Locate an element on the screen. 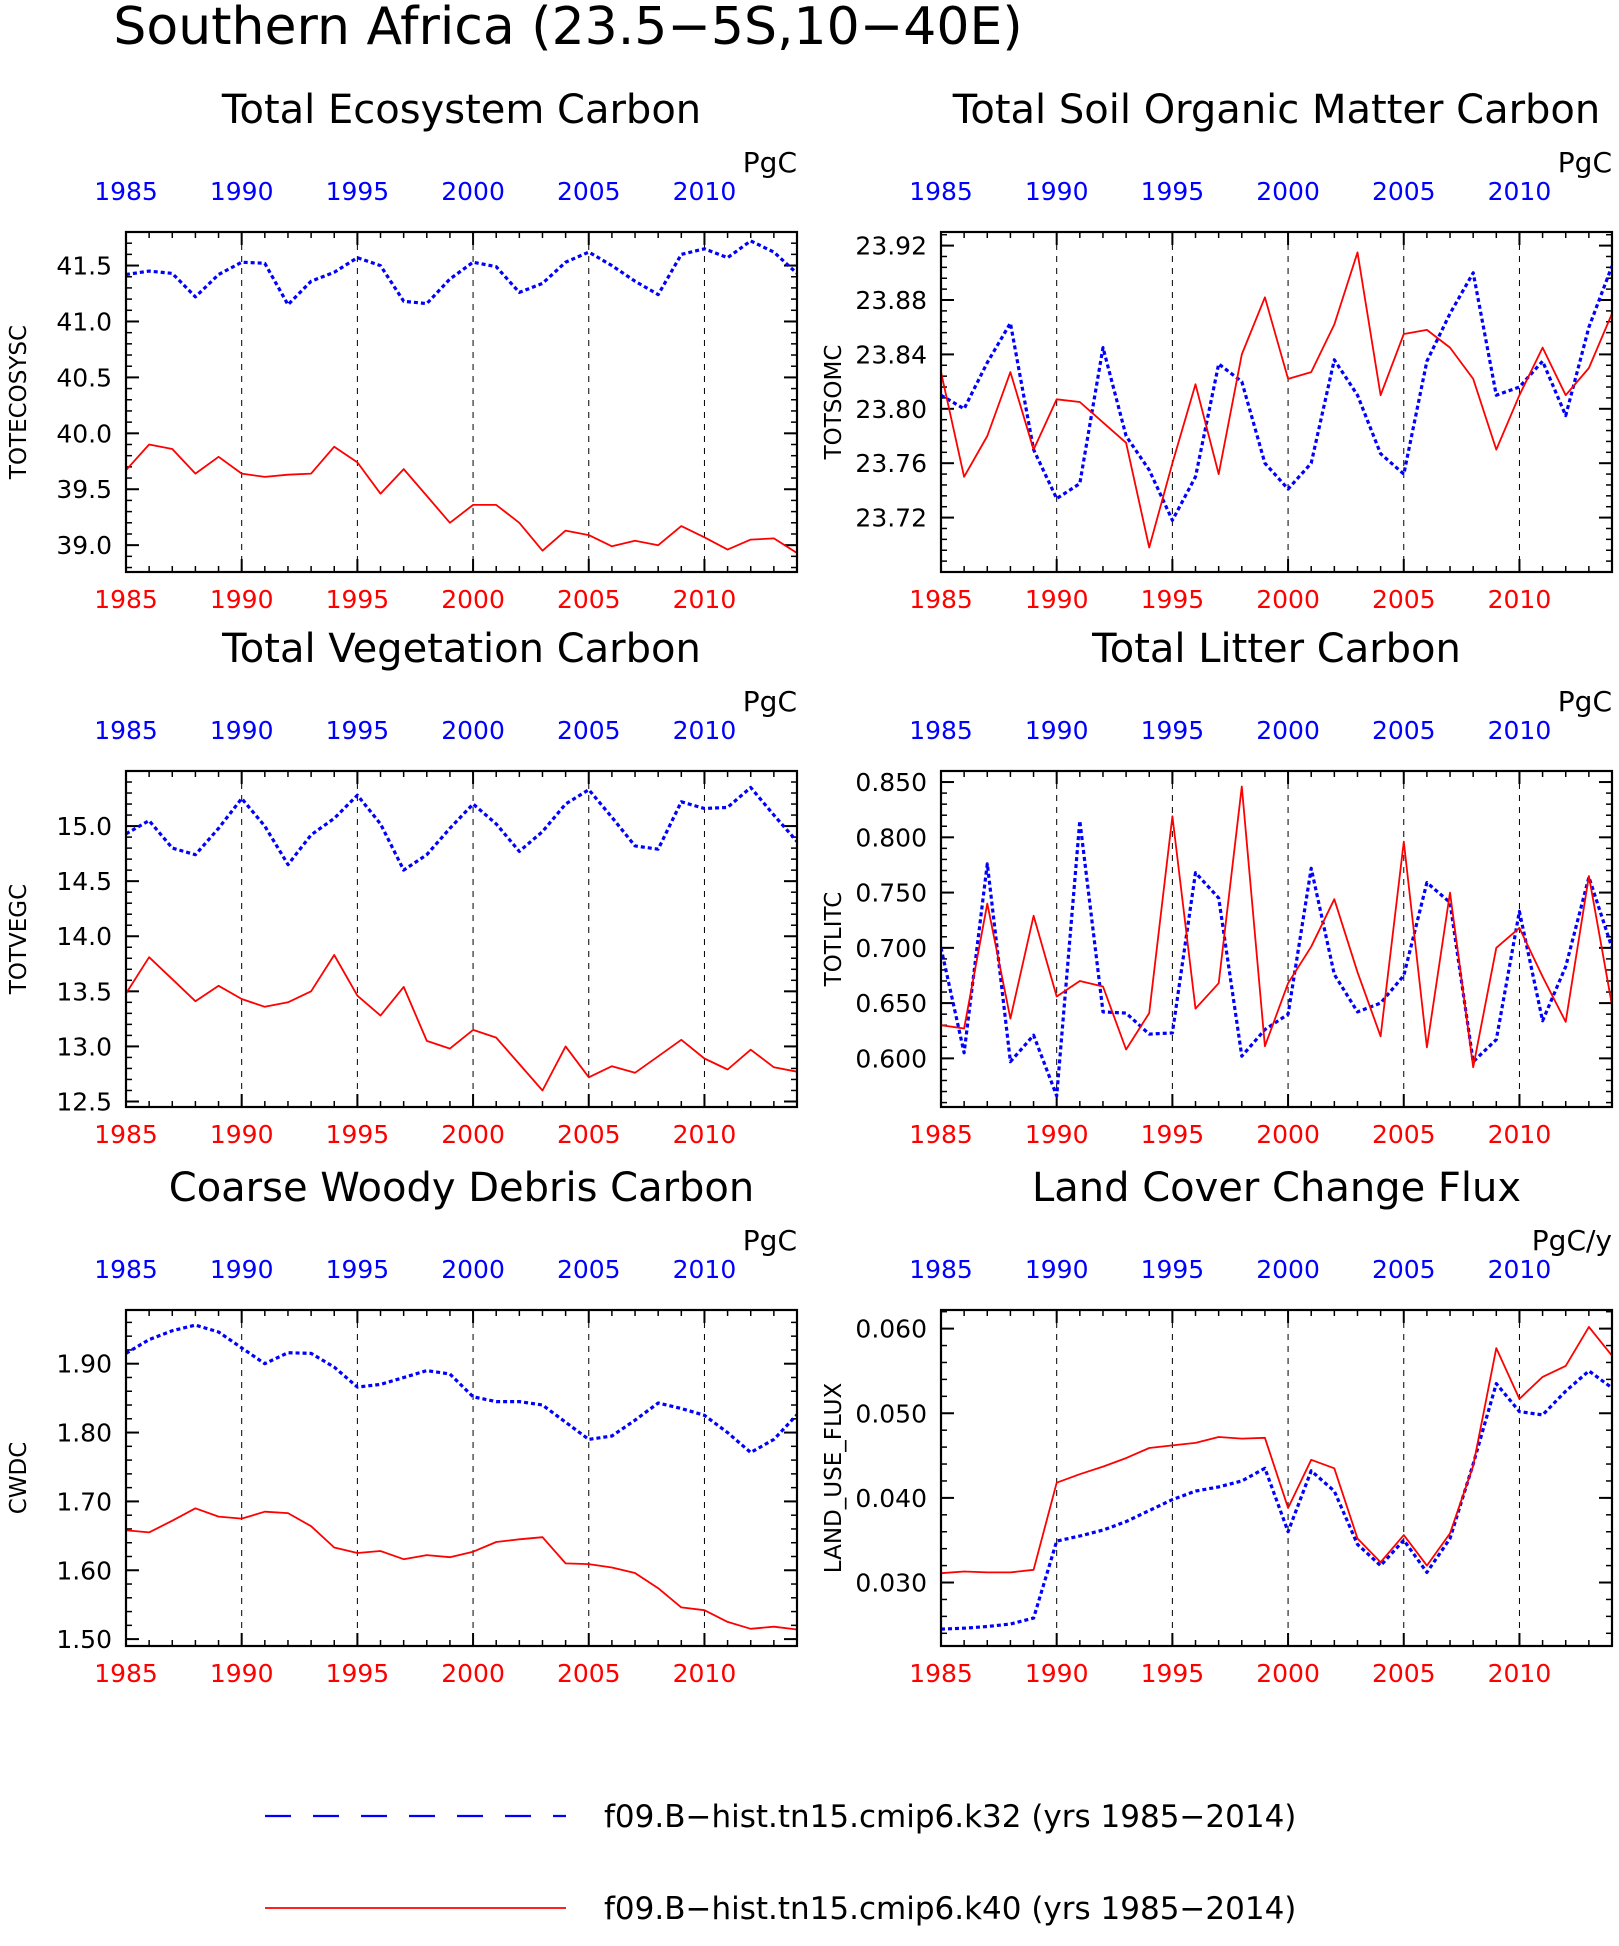  y-tick-label: 0.650 is located at coordinates (891, 1003).